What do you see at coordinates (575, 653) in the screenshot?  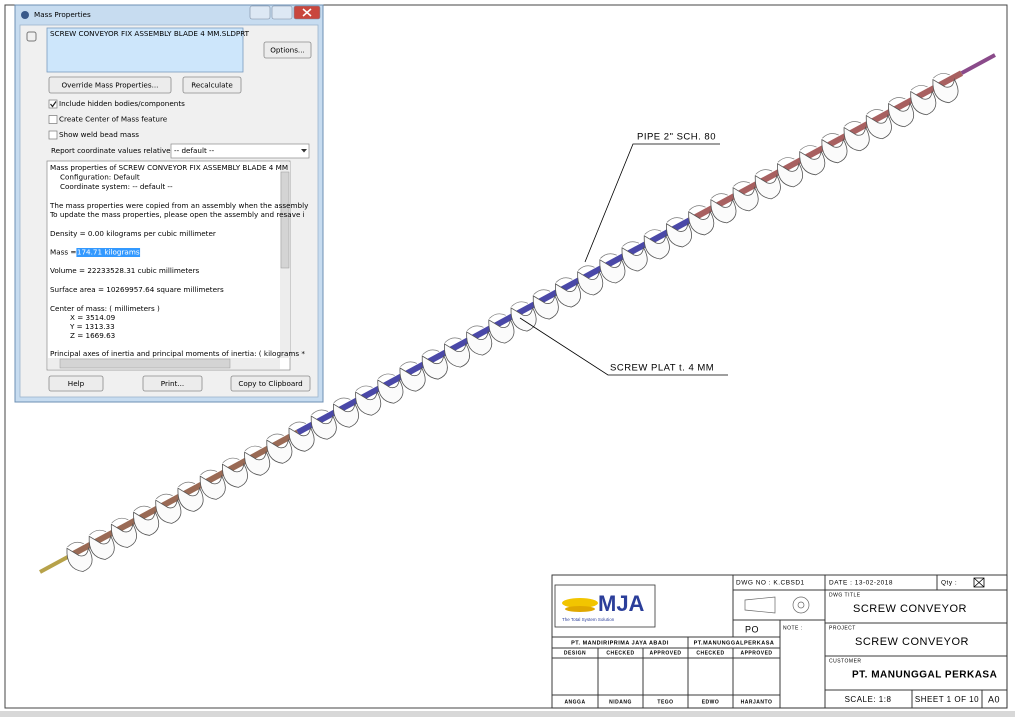 I see `title-block-text: DESIGN` at bounding box center [575, 653].